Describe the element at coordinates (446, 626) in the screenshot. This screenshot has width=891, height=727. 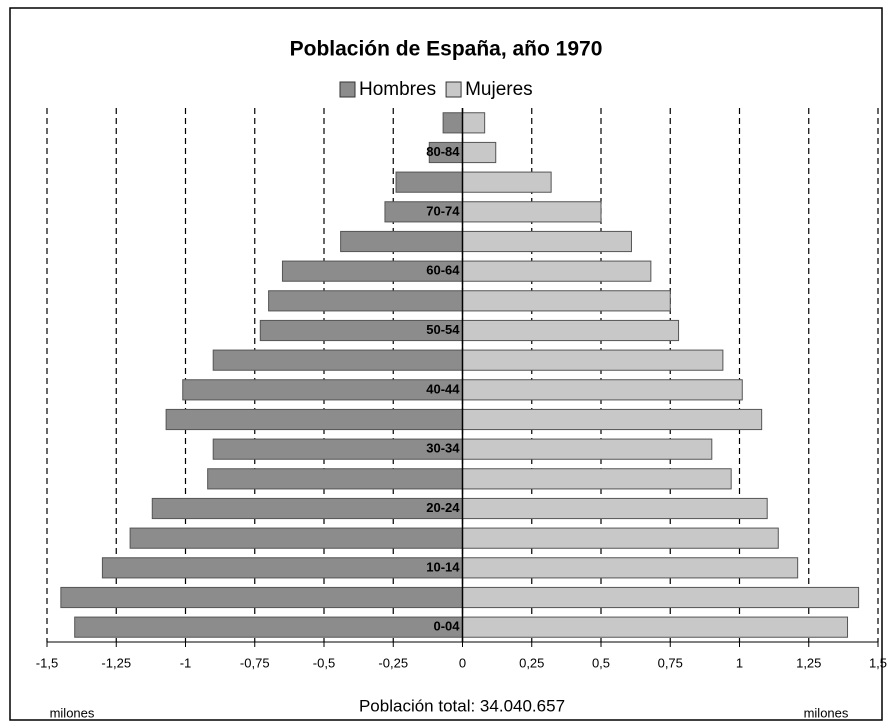
I see `category-label: 0-04` at that location.